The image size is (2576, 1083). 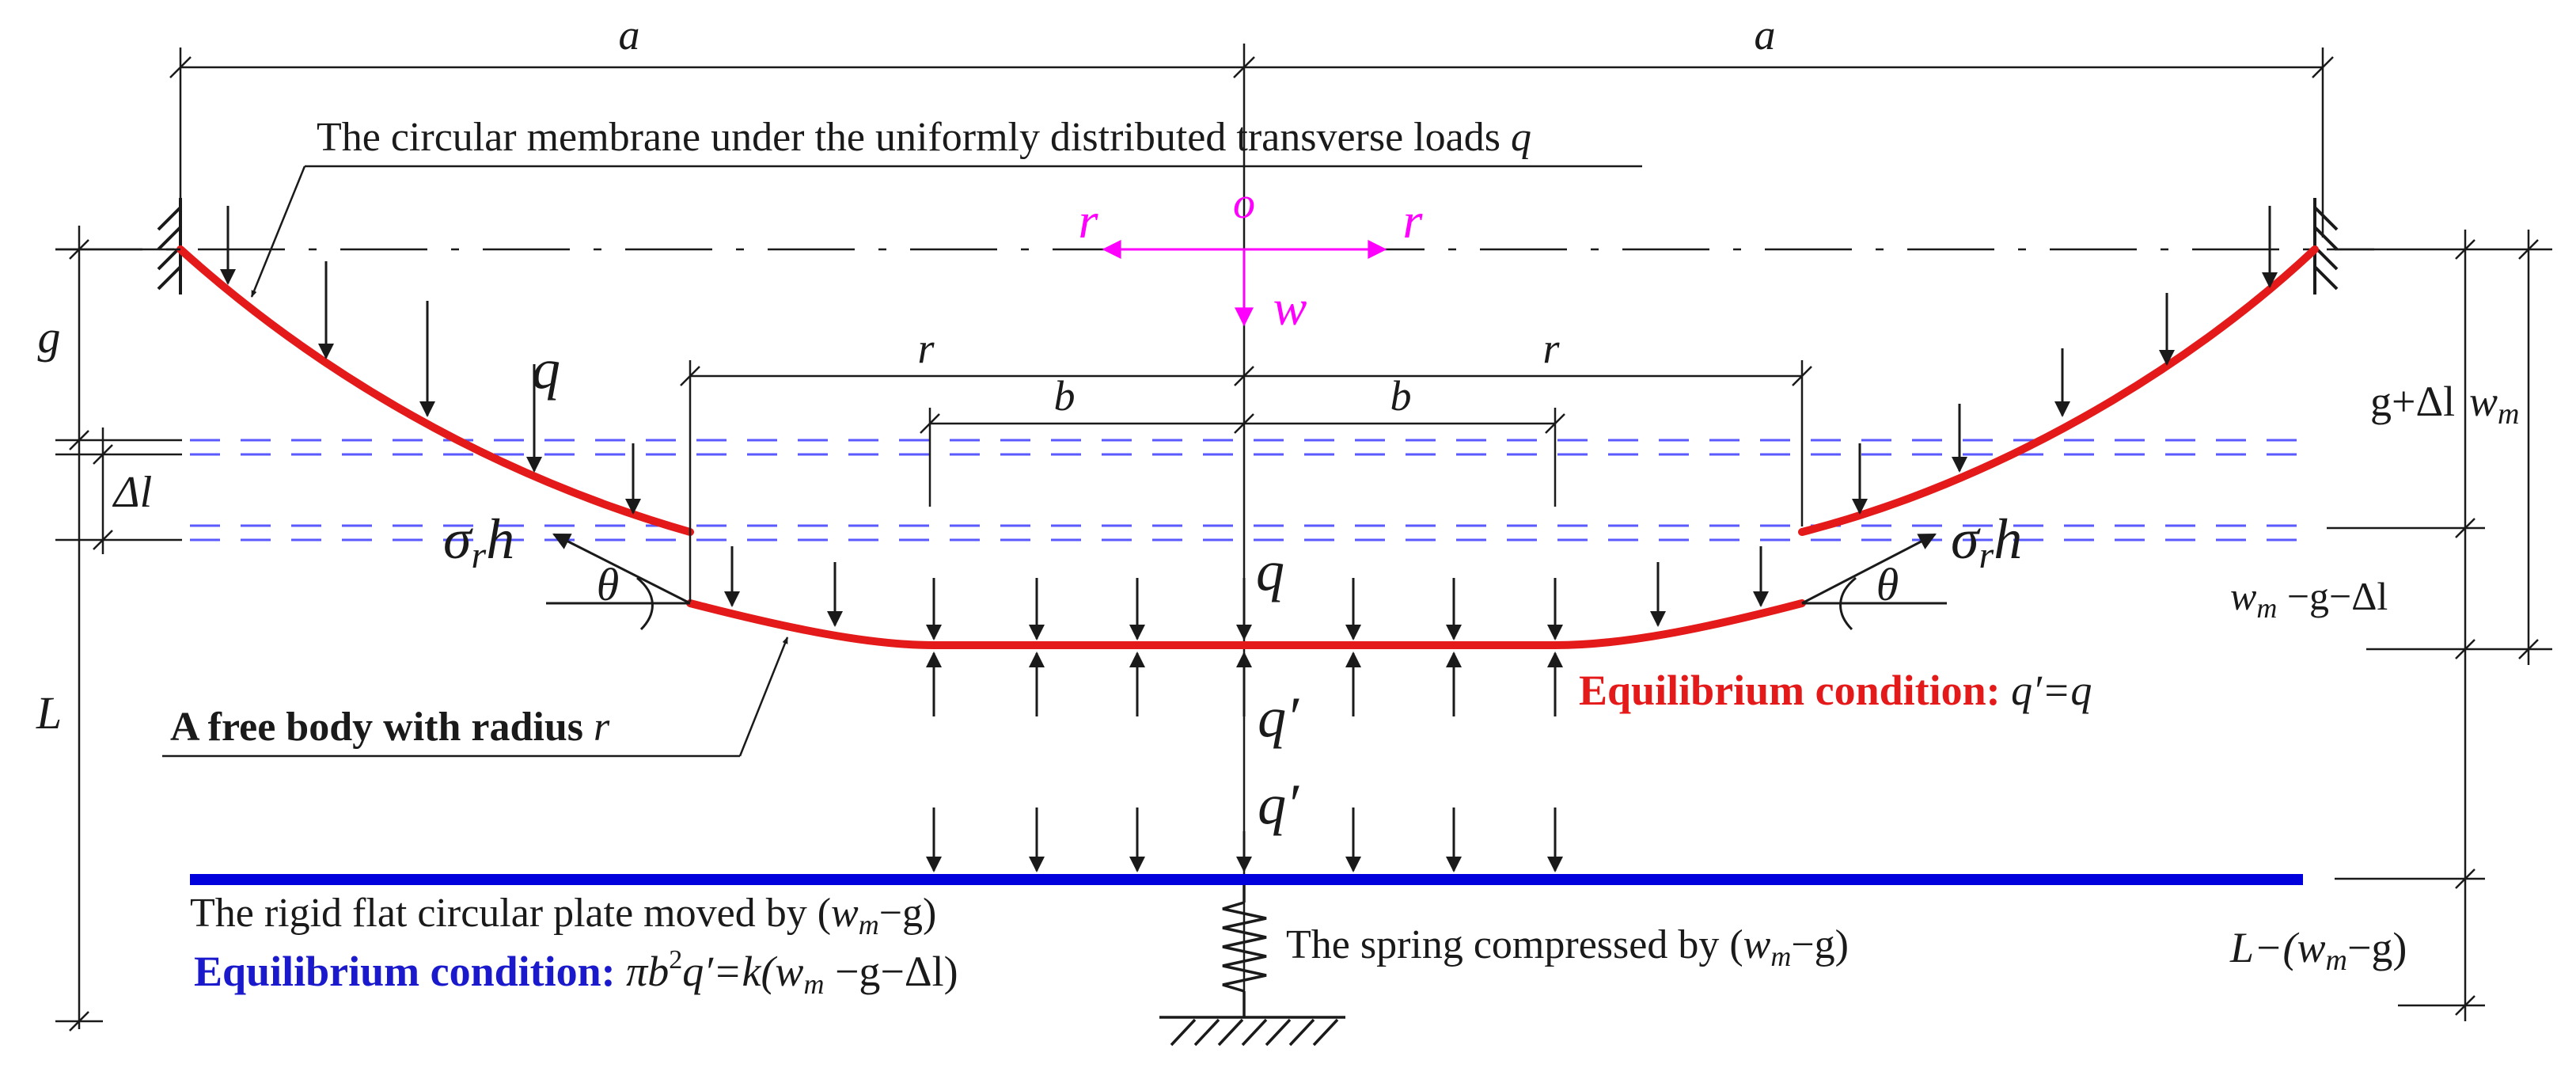 What do you see at coordinates (1765, 35) in the screenshot?
I see `dim-a-right: a` at bounding box center [1765, 35].